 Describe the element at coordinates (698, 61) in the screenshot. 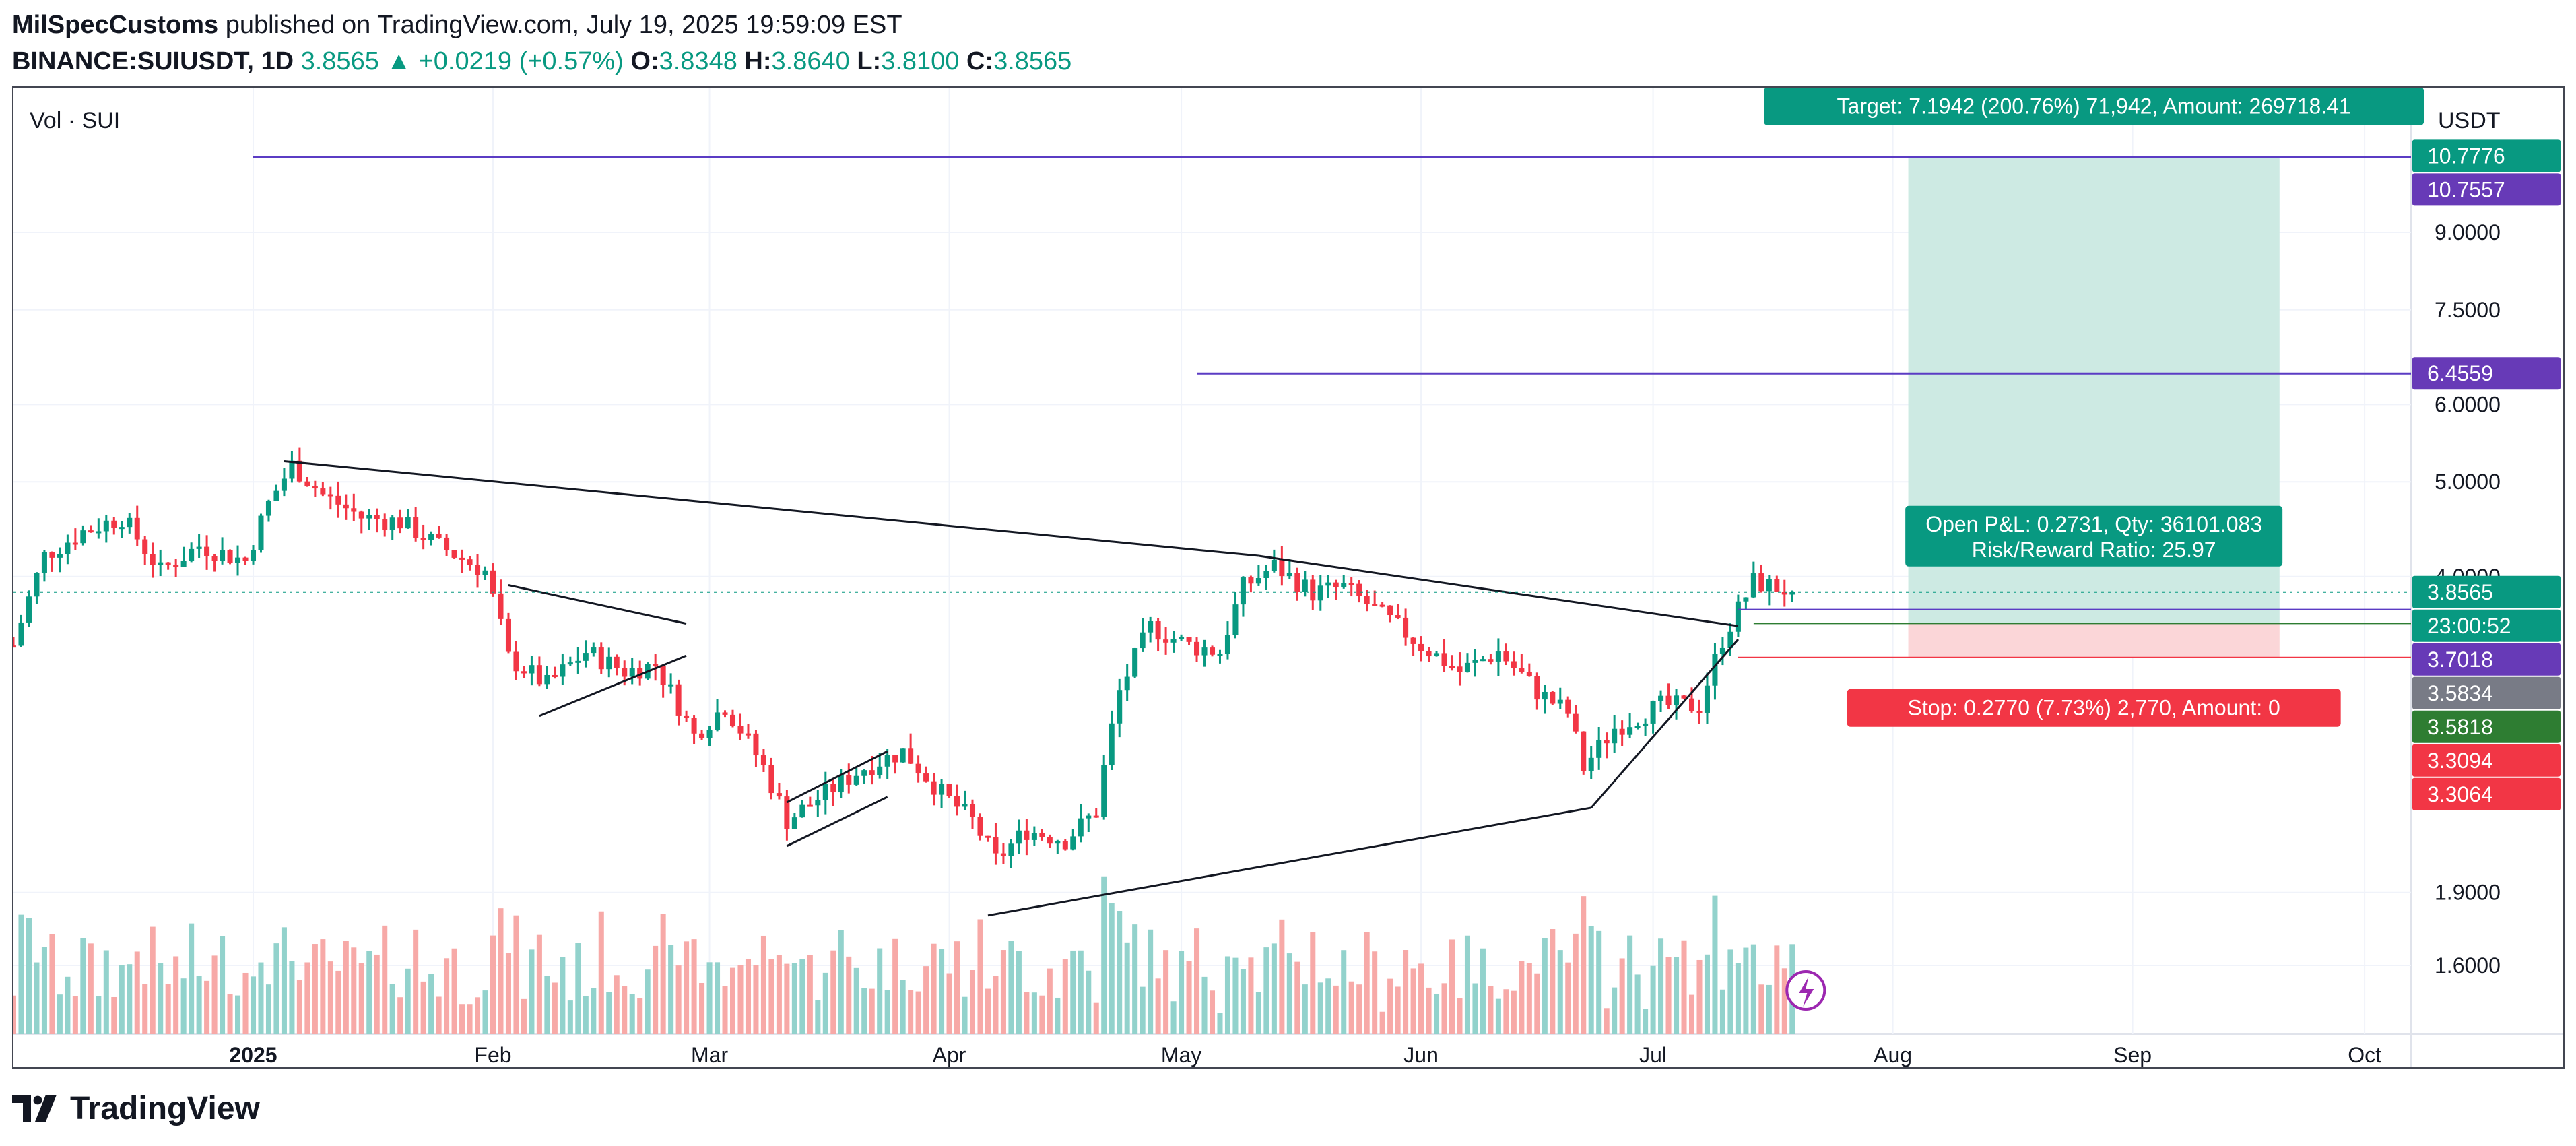

I see `ohlc-open-value: 3.8348` at that location.